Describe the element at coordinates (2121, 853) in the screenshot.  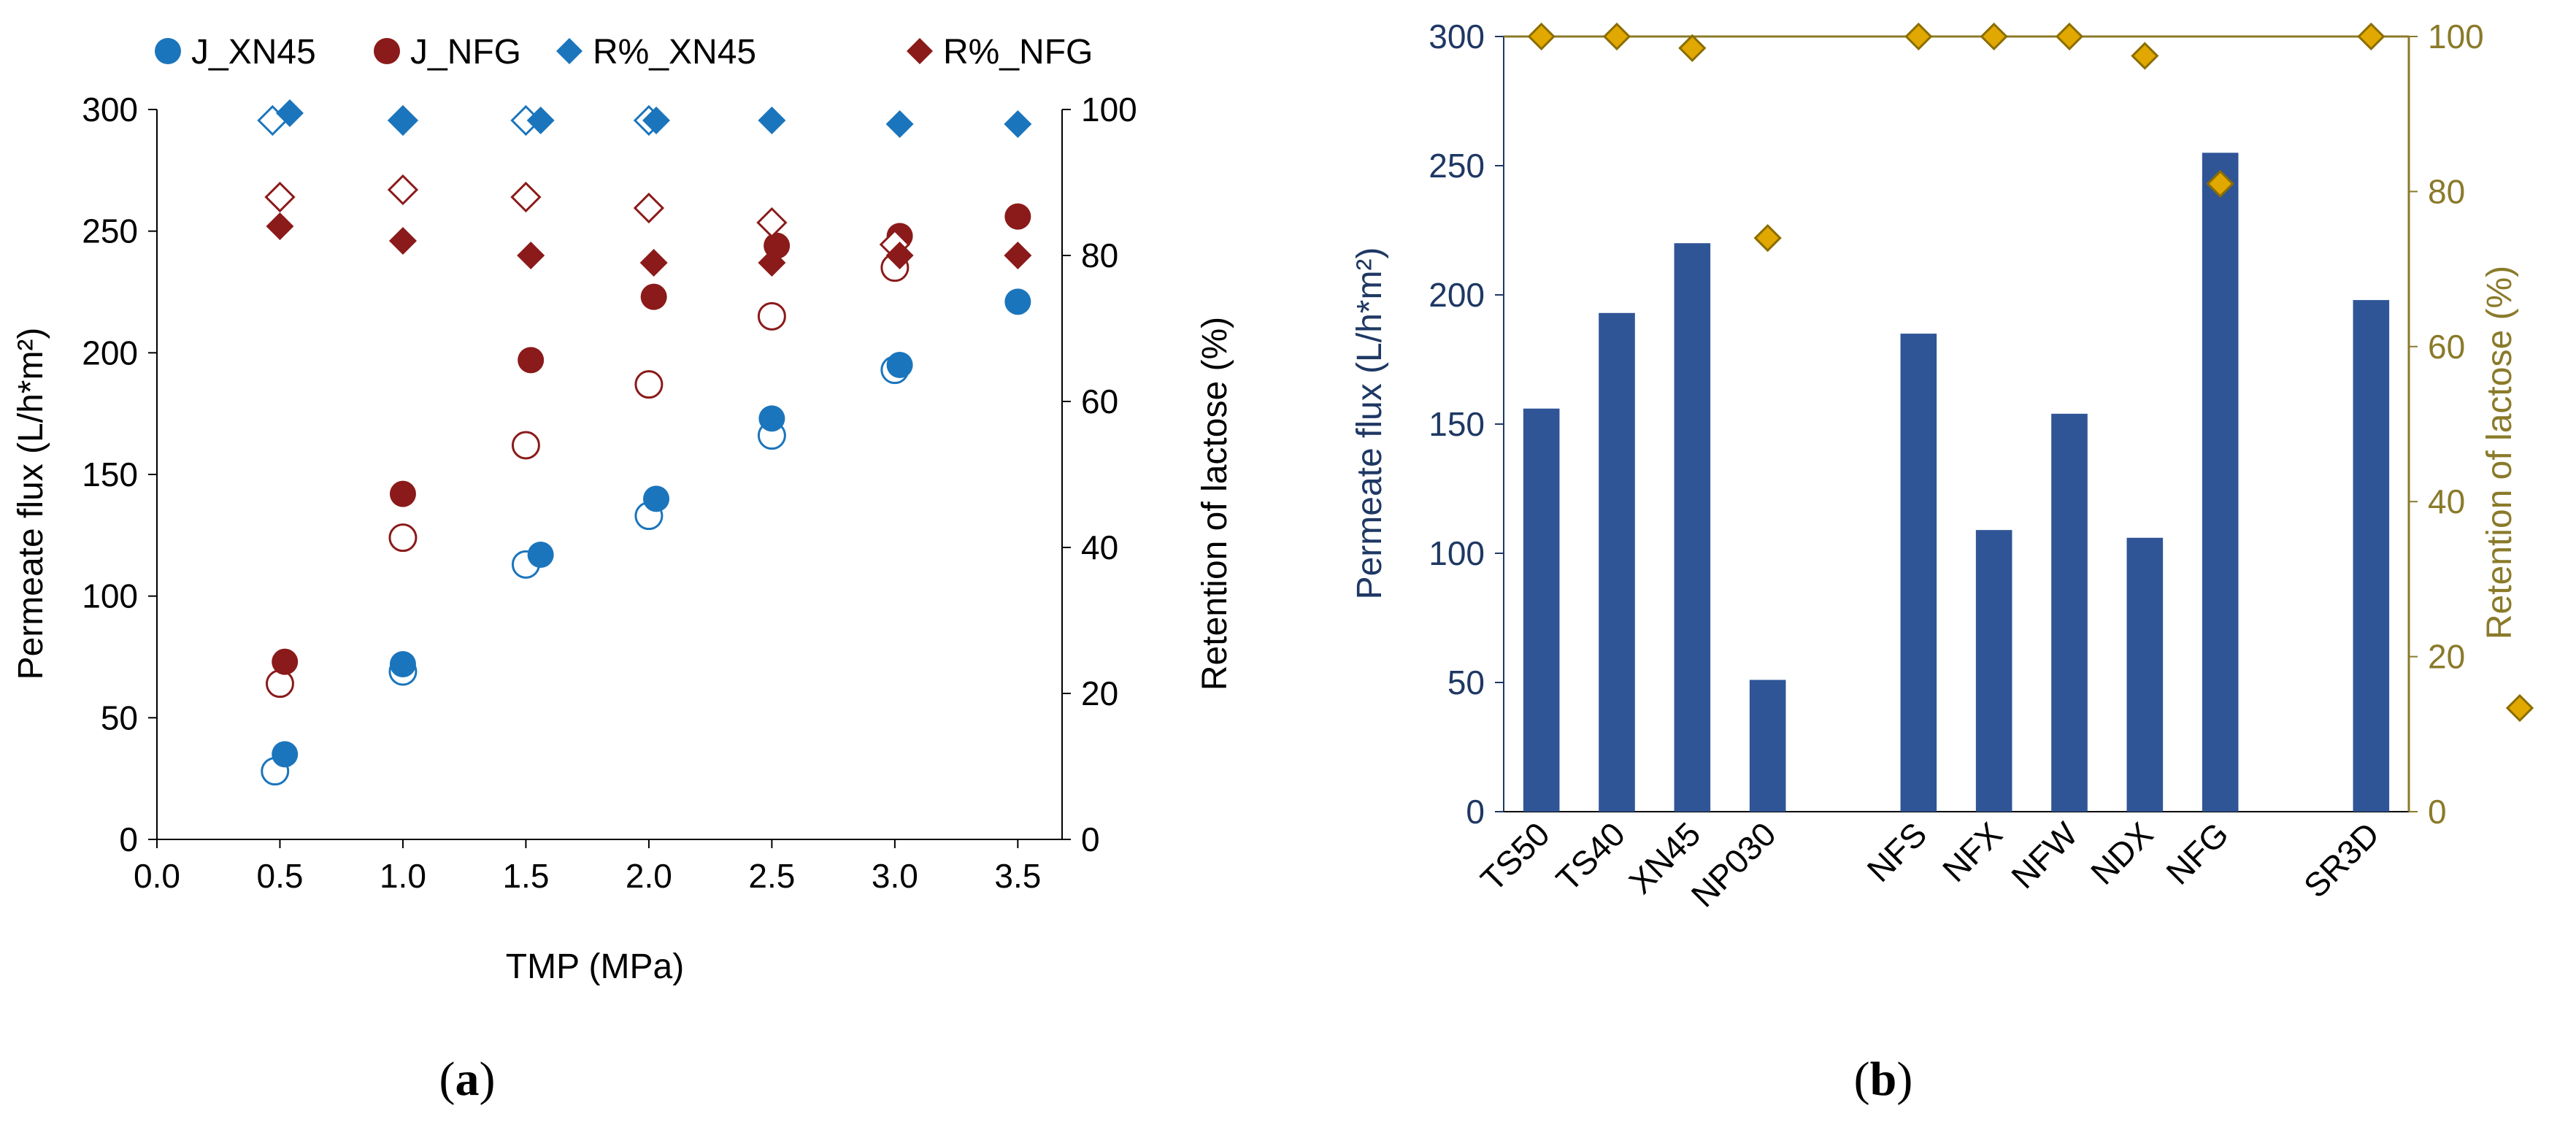
I see `chart-b-x-tick-label: NDX` at that location.